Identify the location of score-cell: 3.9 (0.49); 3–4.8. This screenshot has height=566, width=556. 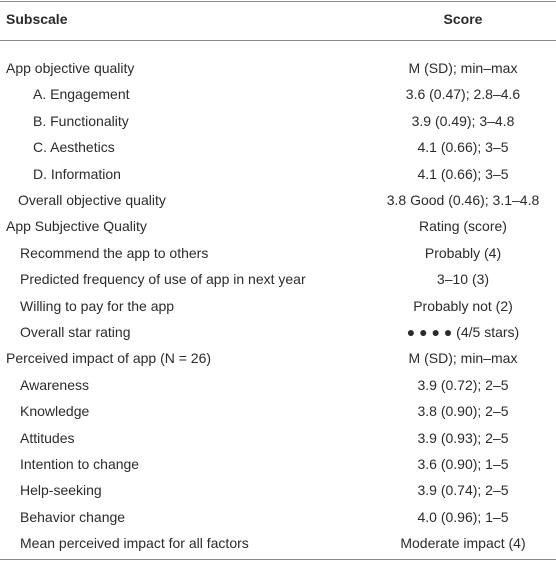
(463, 120).